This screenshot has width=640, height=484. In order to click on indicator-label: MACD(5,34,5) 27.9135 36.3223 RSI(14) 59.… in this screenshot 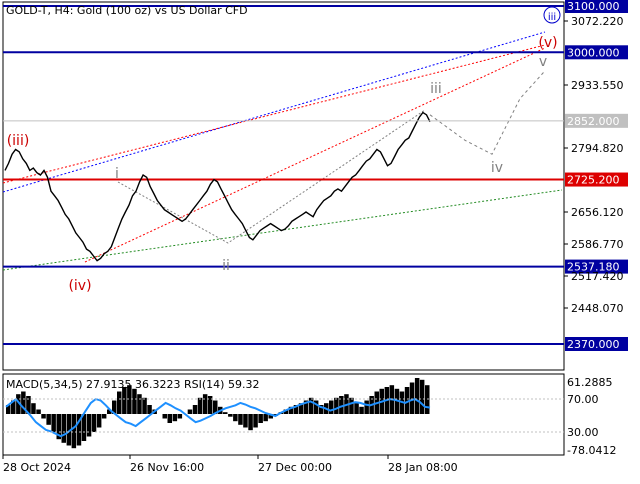, I will do `click(132, 384)`.